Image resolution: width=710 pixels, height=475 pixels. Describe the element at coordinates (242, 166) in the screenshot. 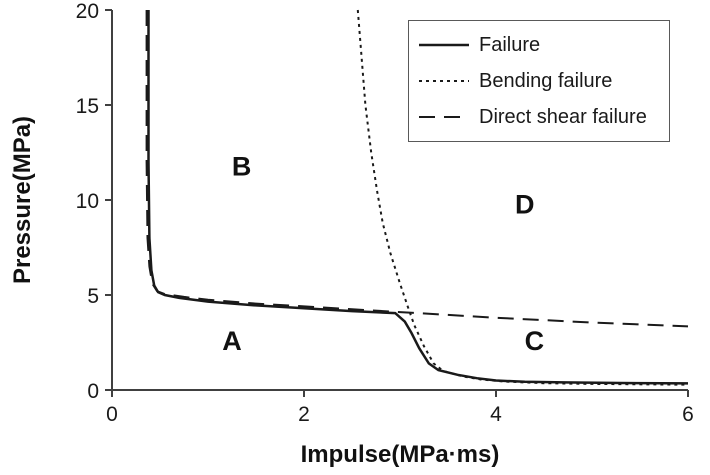

I see `region-label: B` at that location.